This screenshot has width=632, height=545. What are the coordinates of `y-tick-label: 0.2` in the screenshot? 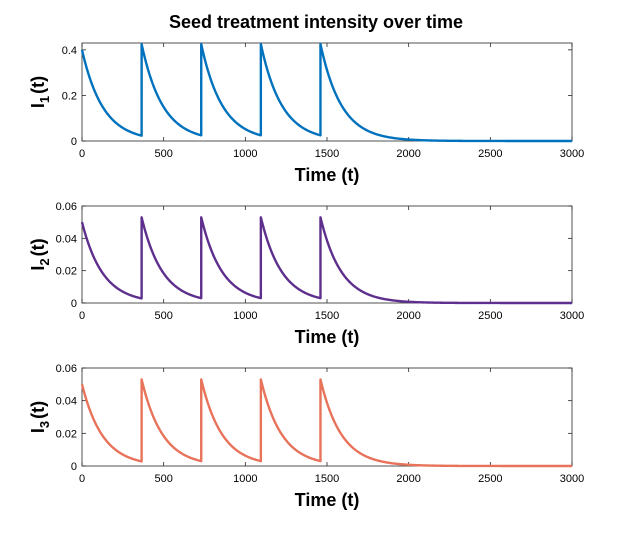 It's located at (69, 96).